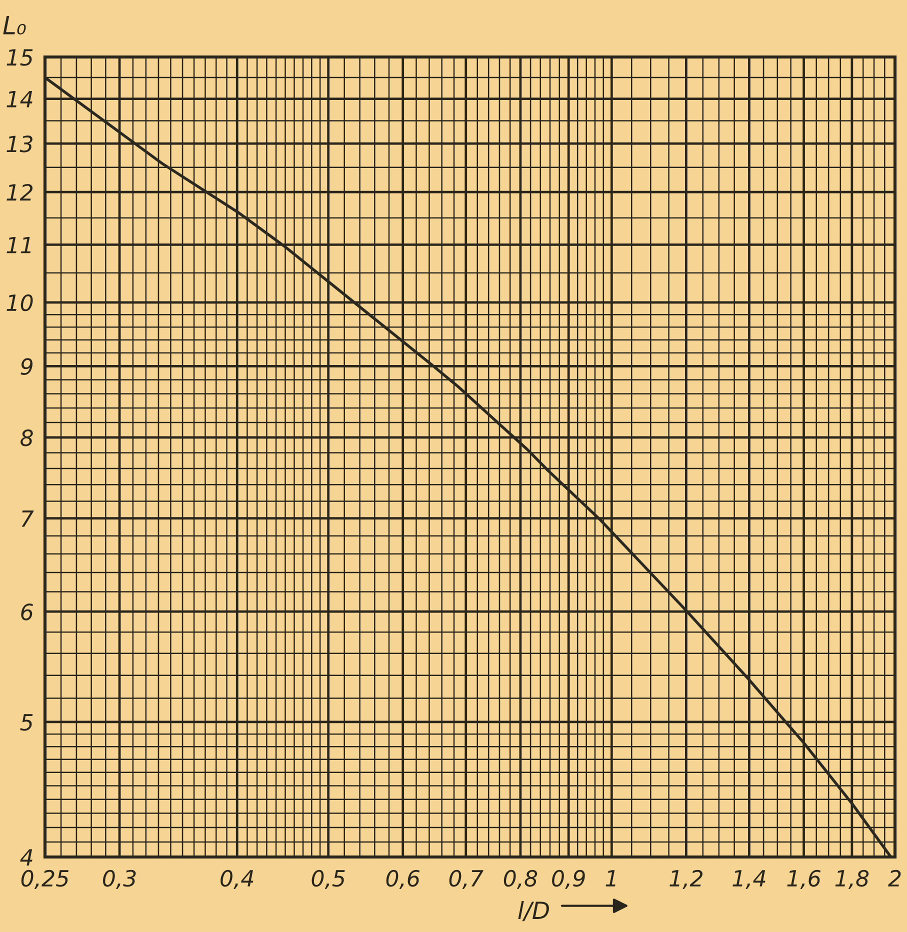 This screenshot has width=907, height=932. I want to click on x-tick-label: 1,6, so click(803, 879).